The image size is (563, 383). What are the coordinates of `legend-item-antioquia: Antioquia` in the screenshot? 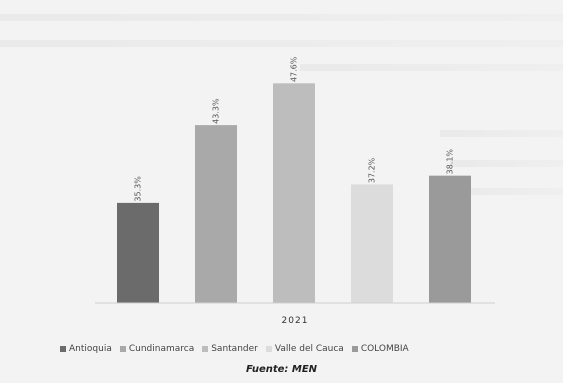 It's located at (86, 349).